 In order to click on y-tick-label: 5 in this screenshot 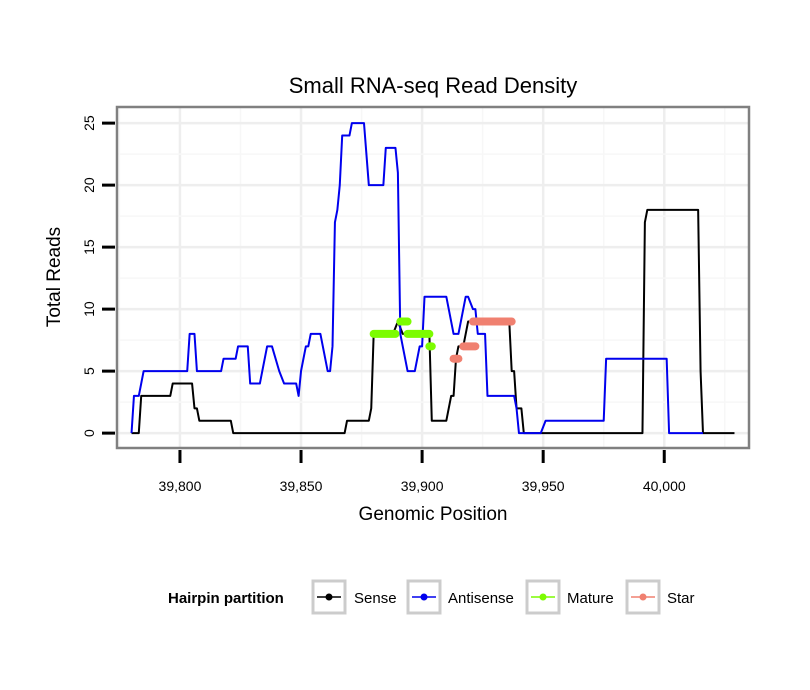, I will do `click(89, 371)`.